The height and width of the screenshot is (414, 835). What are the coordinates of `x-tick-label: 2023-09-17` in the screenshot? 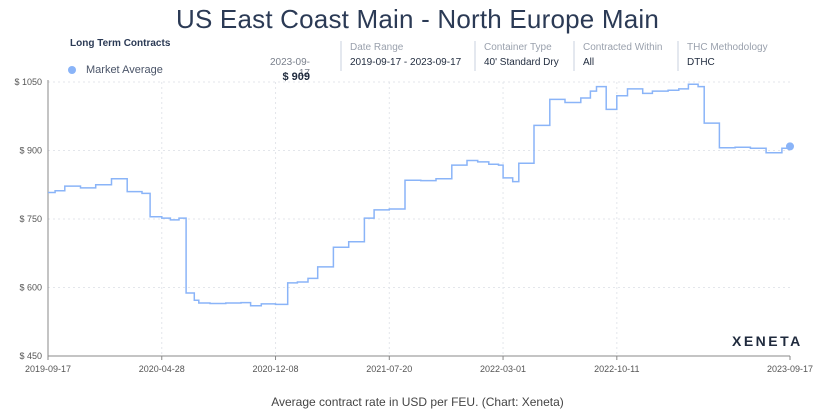 It's located at (790, 369).